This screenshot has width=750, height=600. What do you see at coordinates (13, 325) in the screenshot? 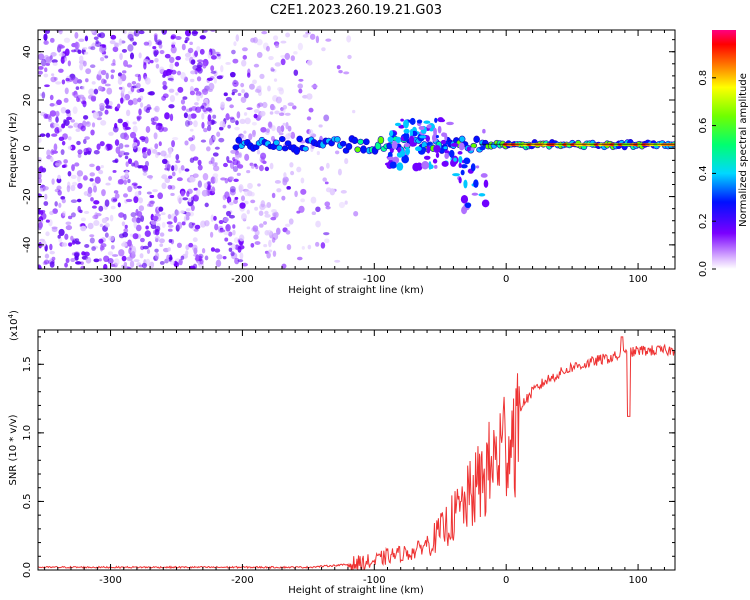
I see `snr-scale-label: (x104)` at bounding box center [13, 325].